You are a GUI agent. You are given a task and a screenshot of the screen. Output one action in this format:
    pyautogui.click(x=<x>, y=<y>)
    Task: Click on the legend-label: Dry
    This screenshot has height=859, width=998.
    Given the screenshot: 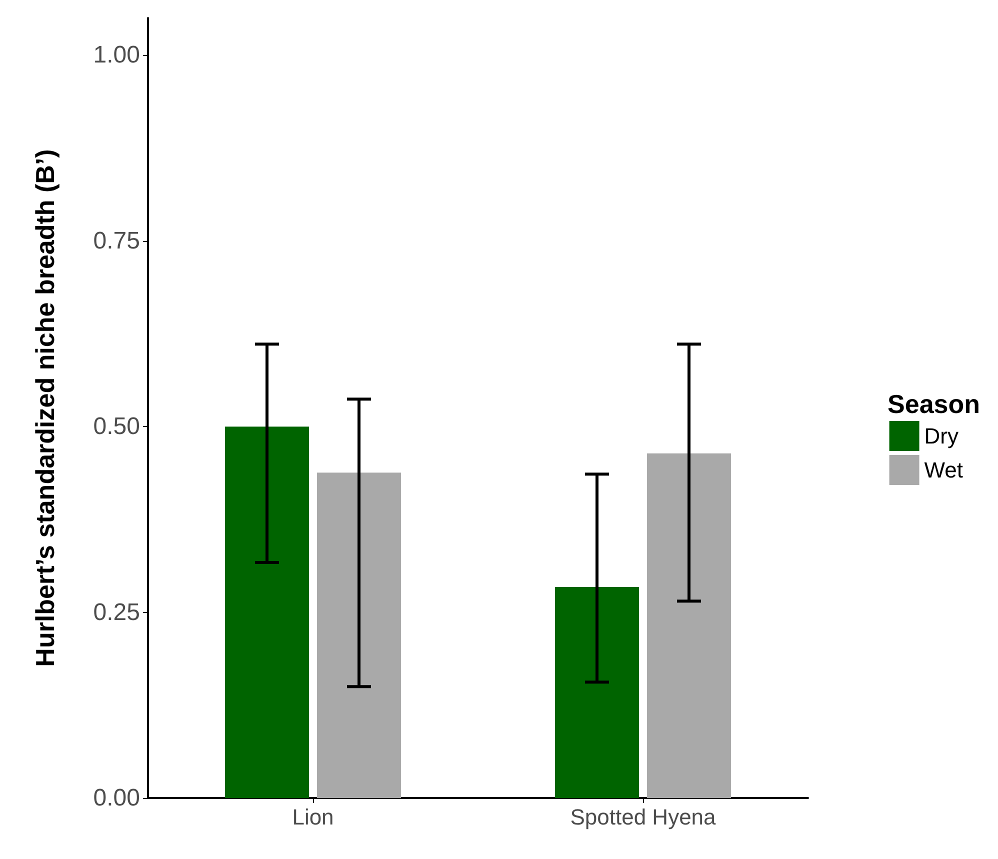 What is the action you would take?
    pyautogui.click(x=941, y=436)
    